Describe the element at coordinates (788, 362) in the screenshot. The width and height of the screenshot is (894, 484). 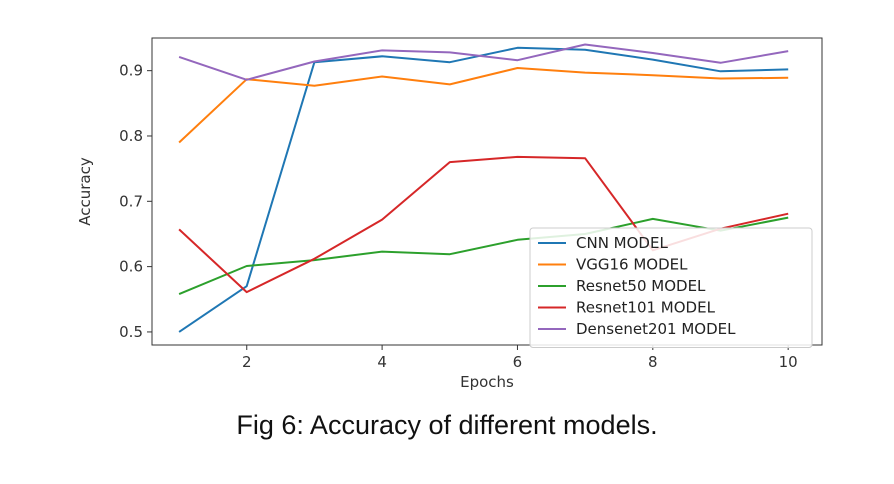
I see `x-tick-label: 10` at that location.